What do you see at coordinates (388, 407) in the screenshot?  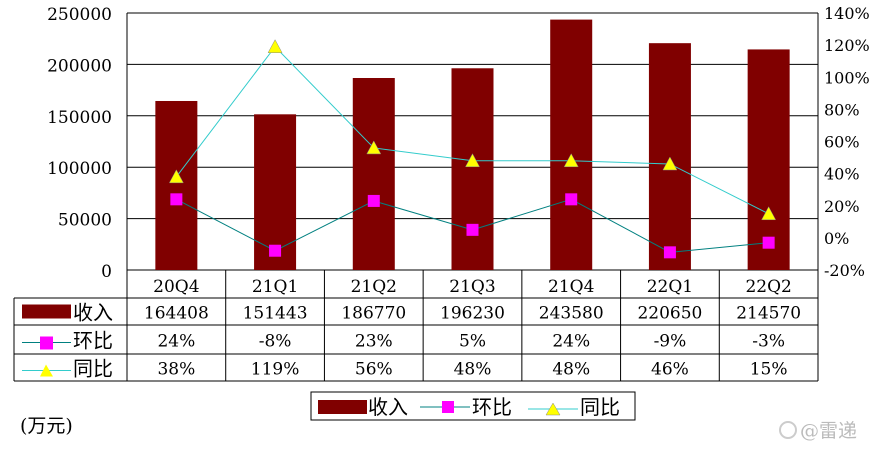 I see `legend-label: 收入` at bounding box center [388, 407].